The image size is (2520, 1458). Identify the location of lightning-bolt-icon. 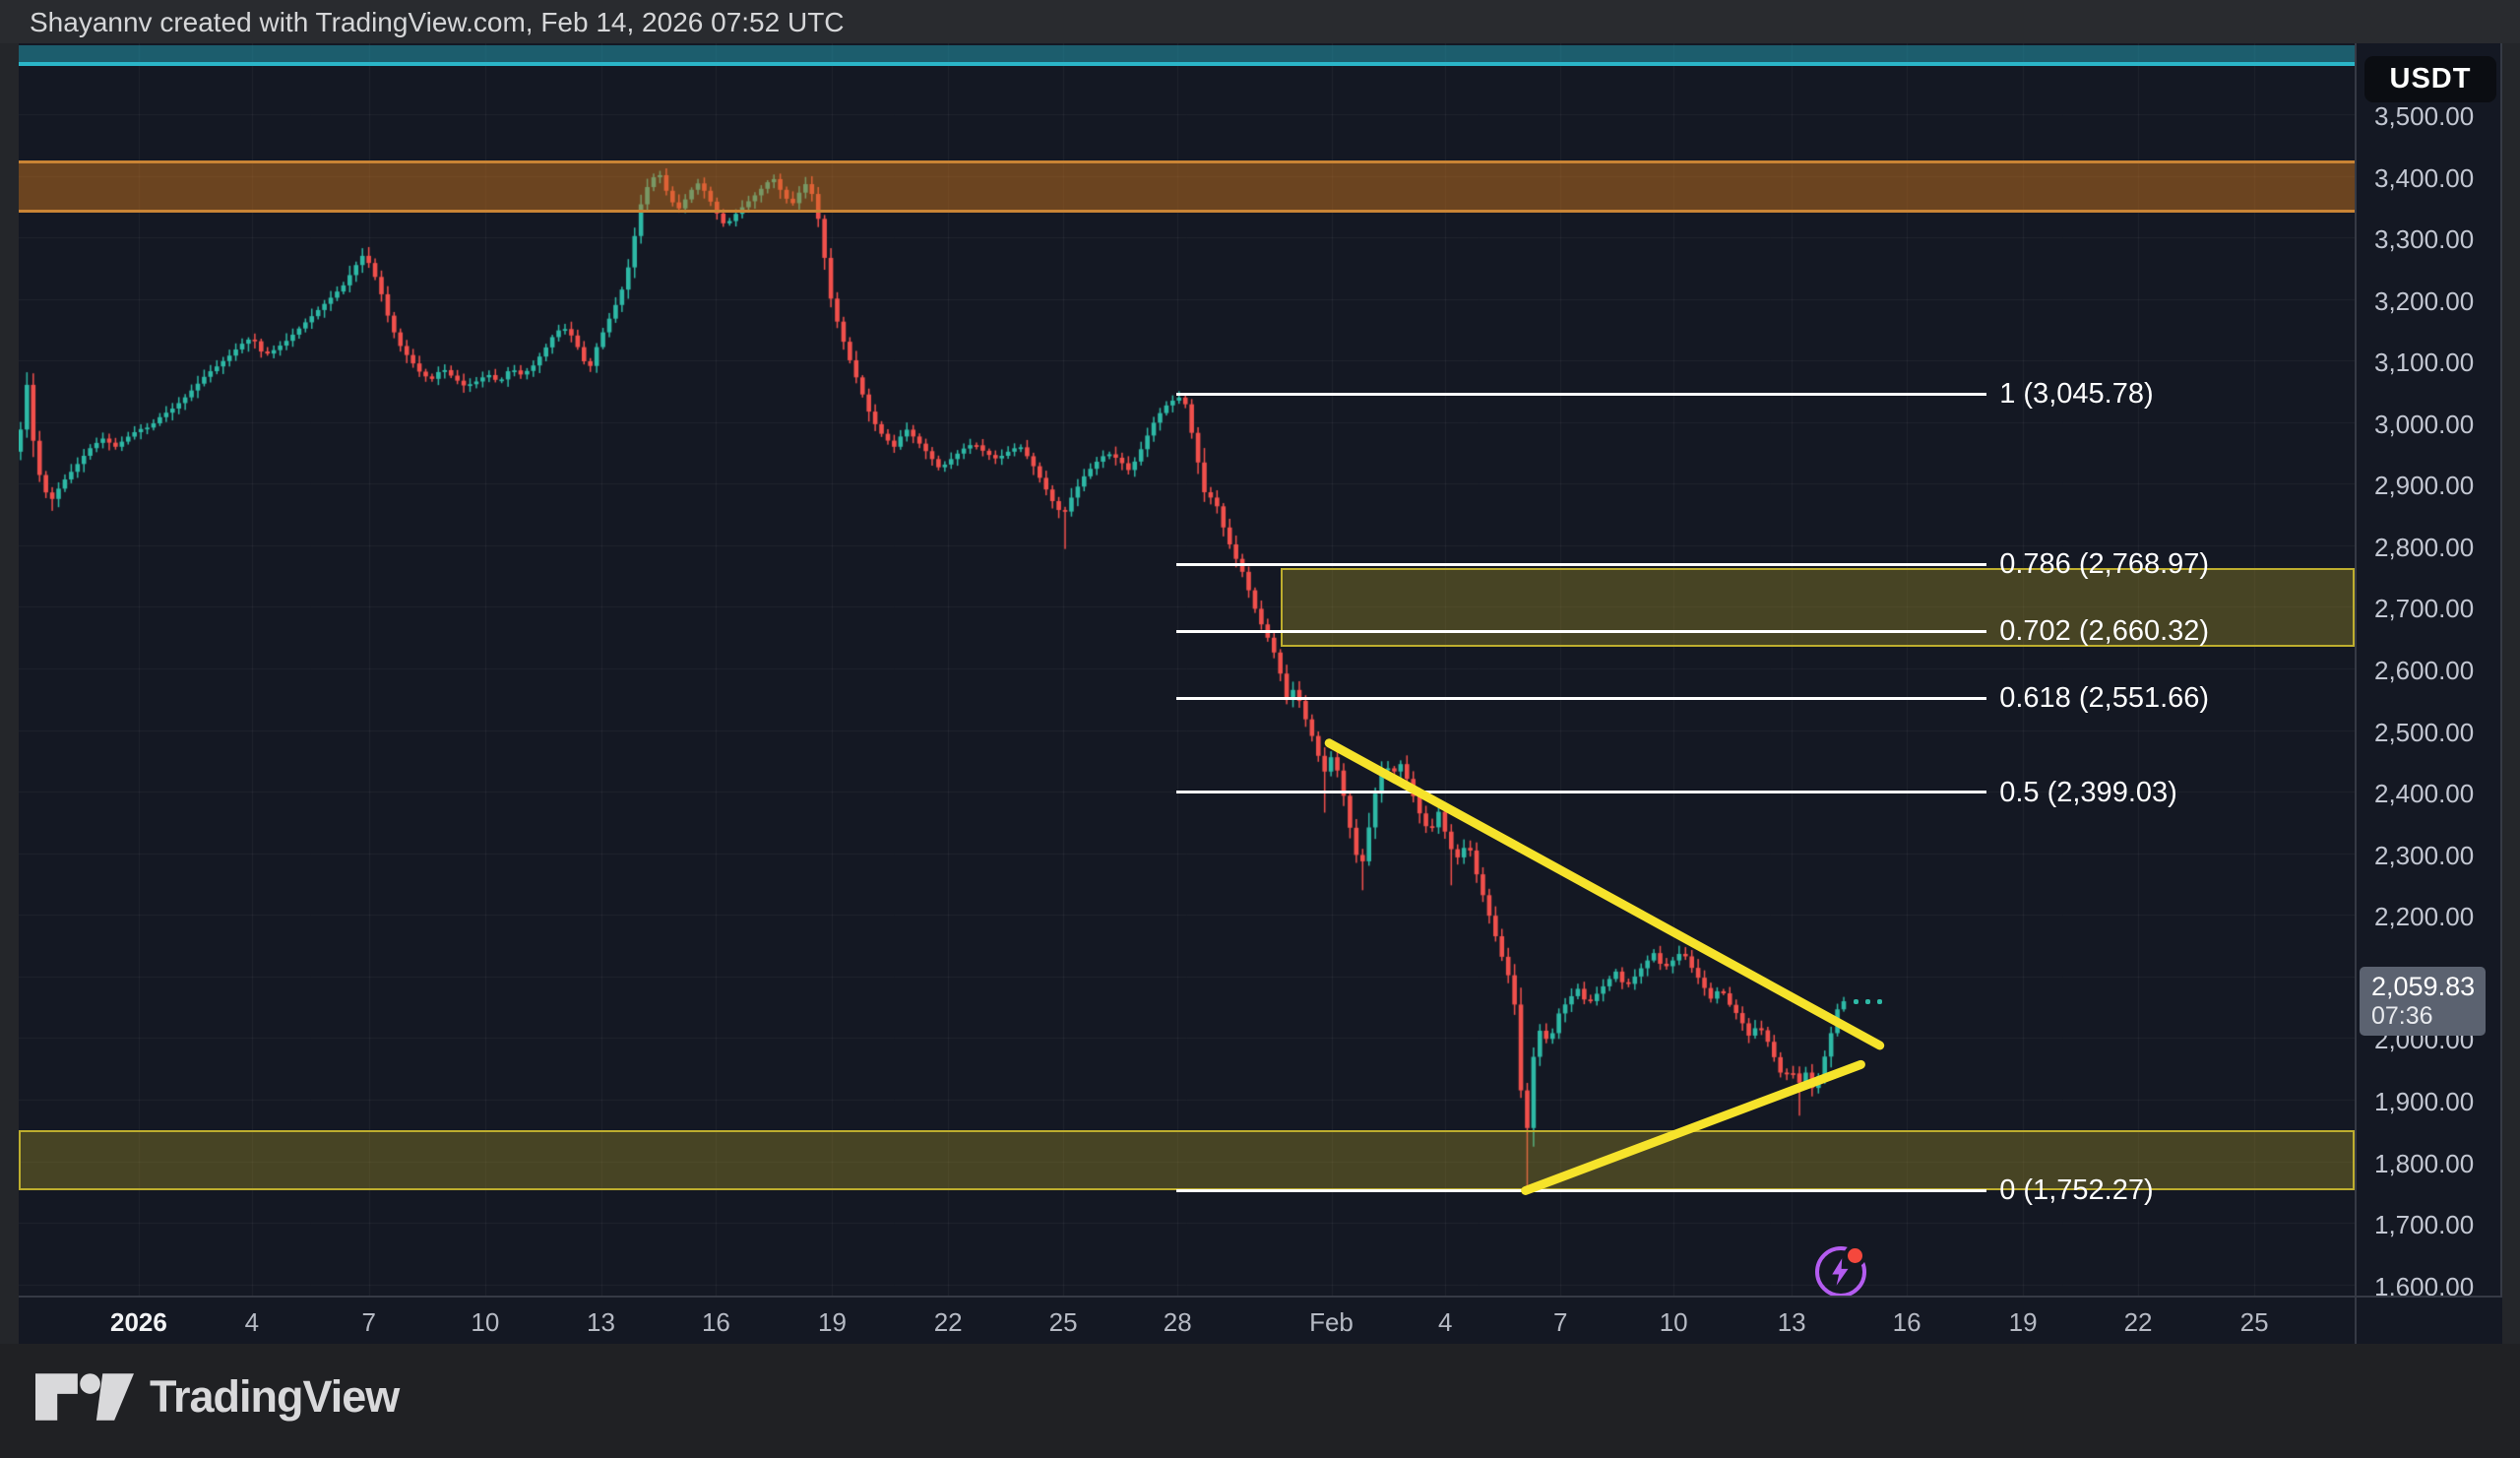
(1840, 1272).